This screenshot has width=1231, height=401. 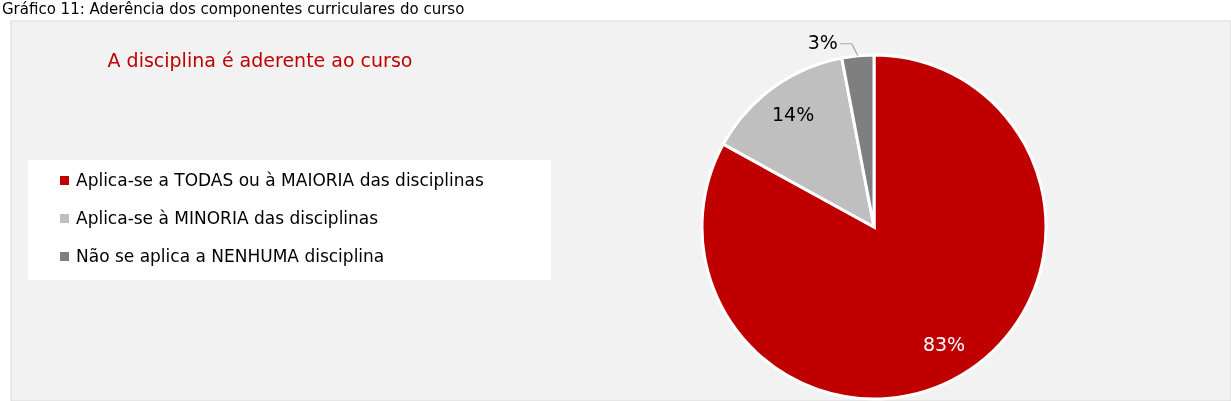 I want to click on pie-slice, so click(x=798, y=142).